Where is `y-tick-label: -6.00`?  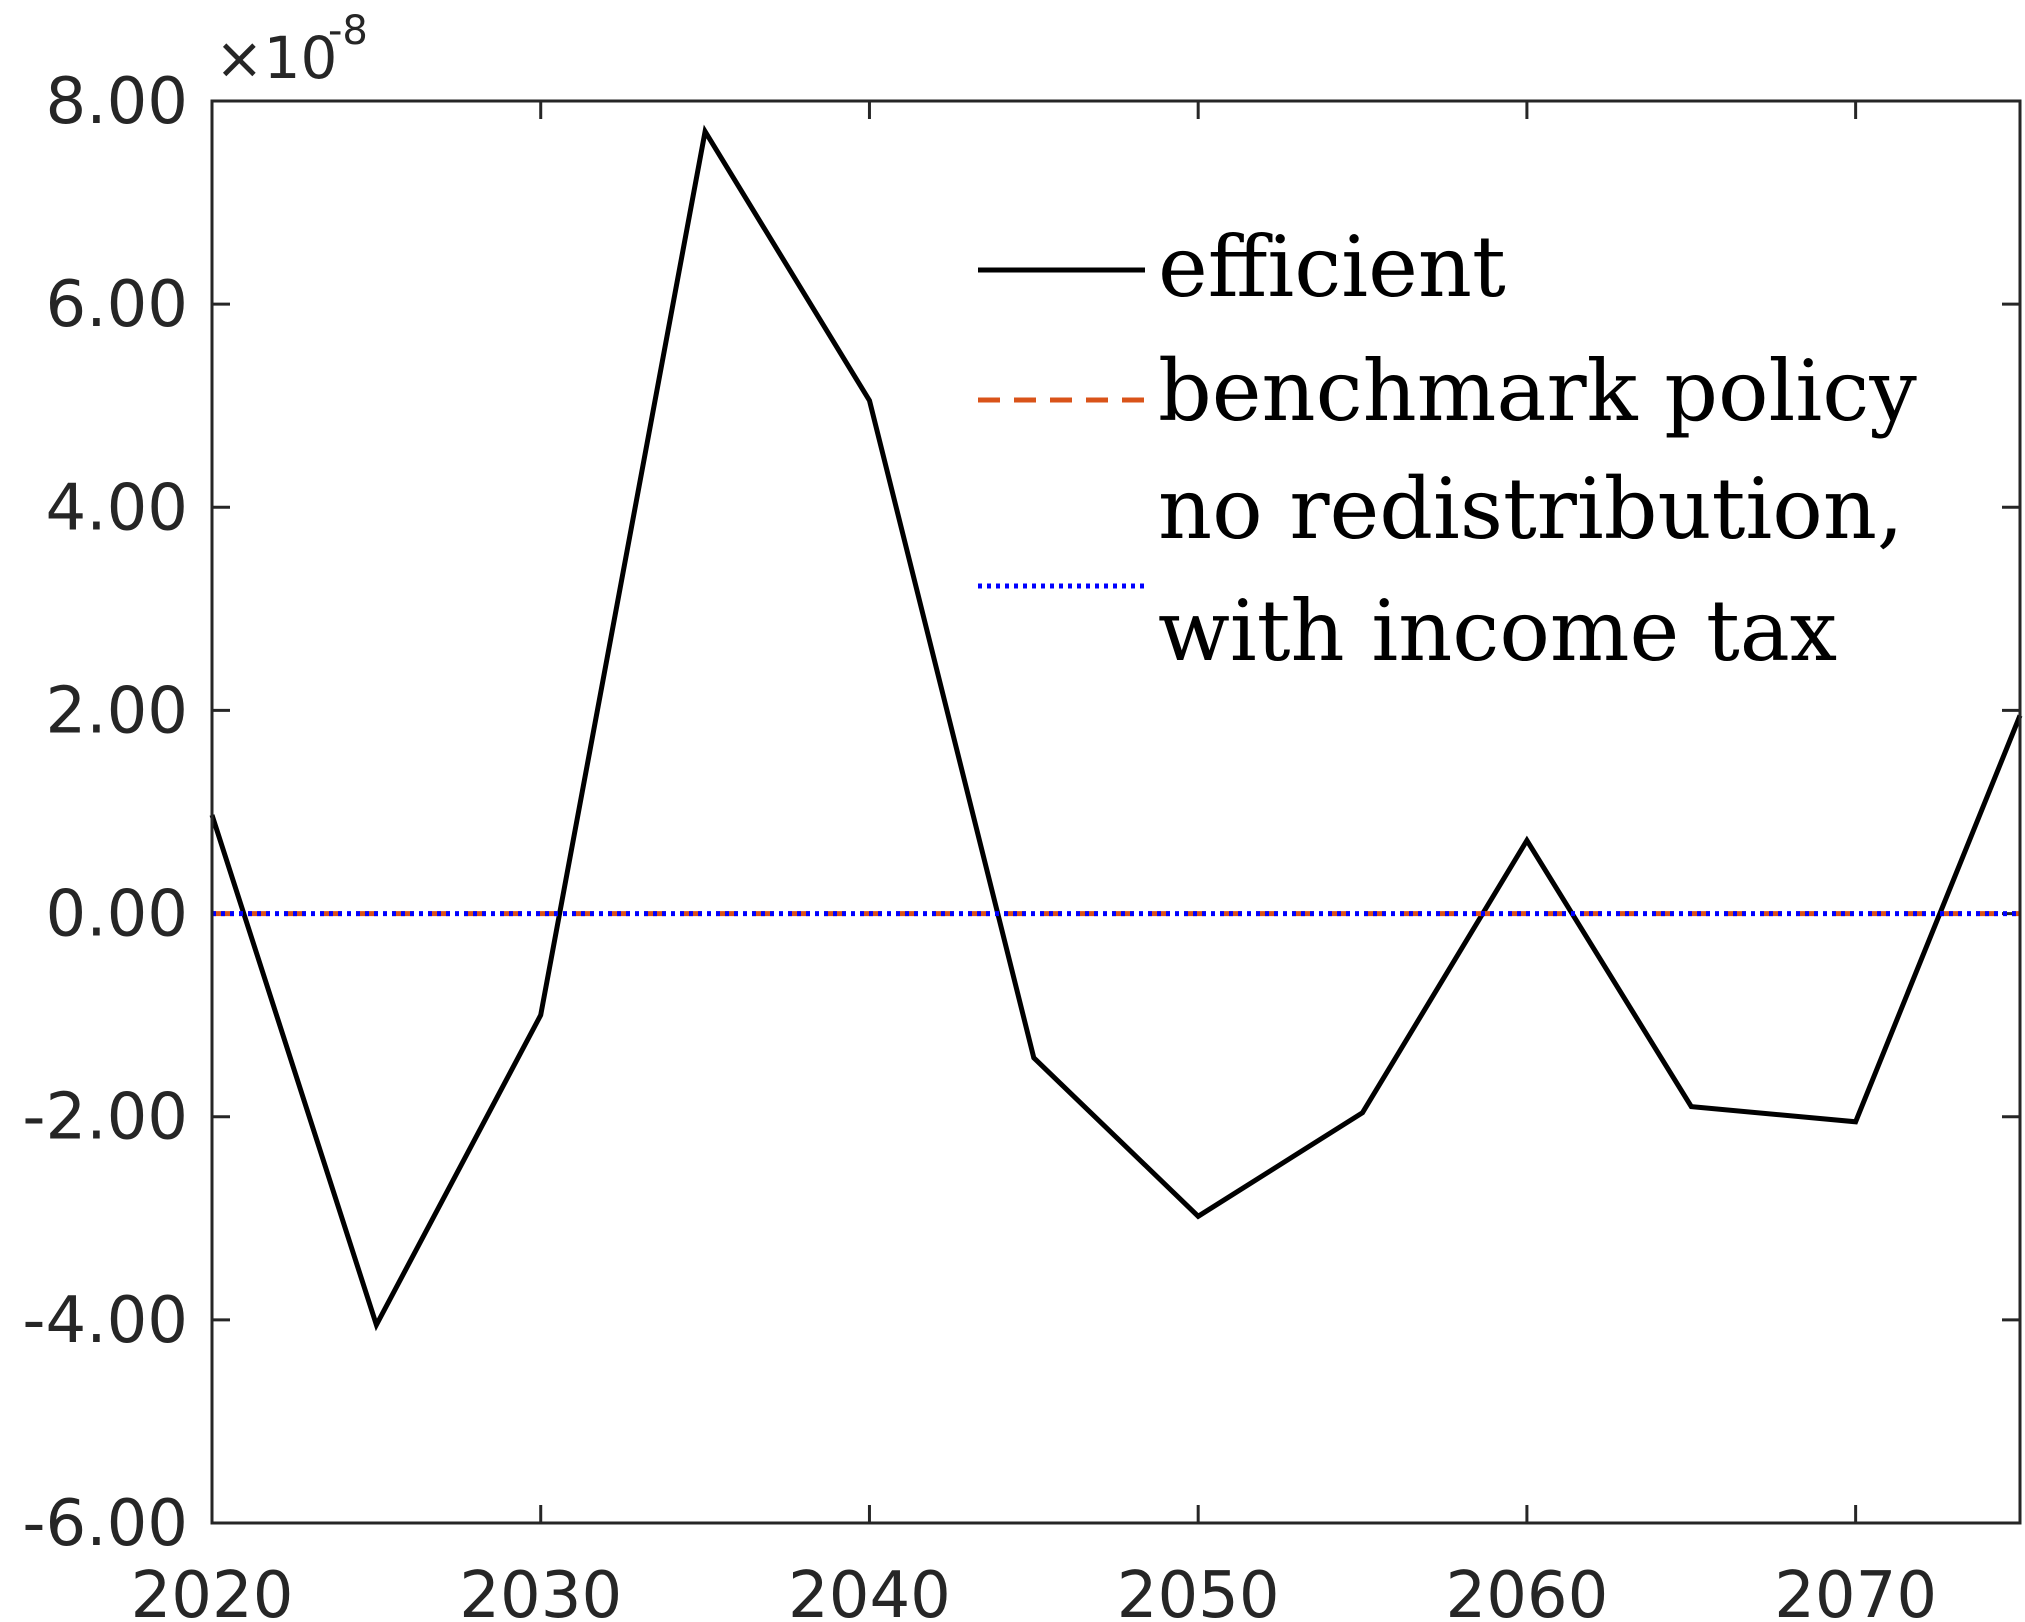 y-tick-label: -6.00 is located at coordinates (105, 1524).